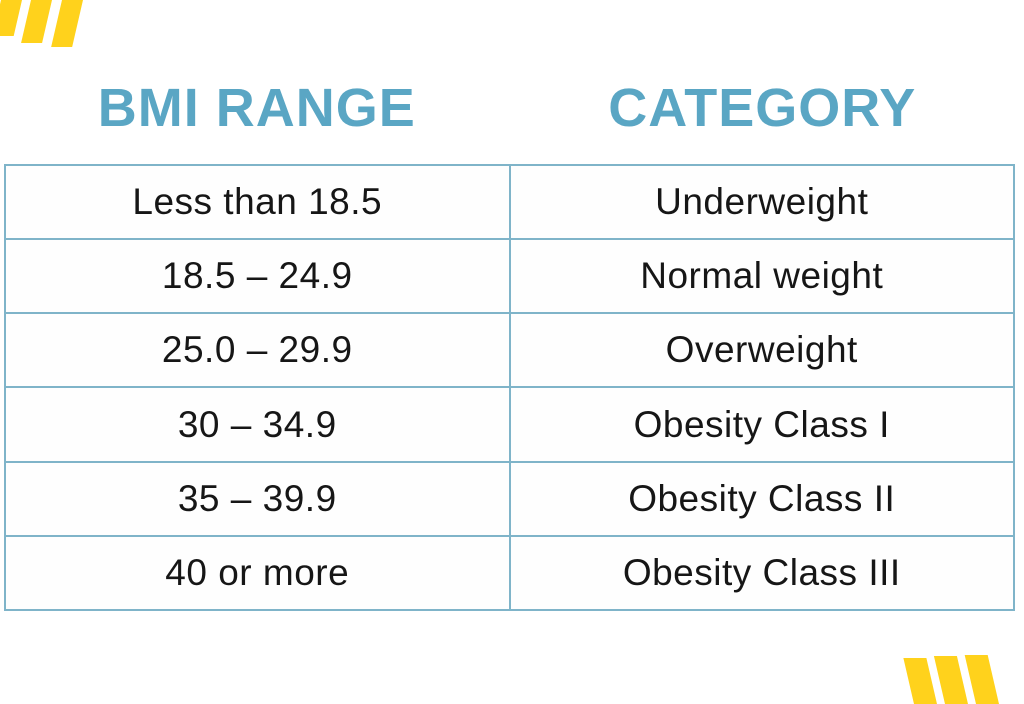 This screenshot has width=1024, height=704. I want to click on table-row: 25.0 – 29.9 Overweight, so click(509, 350).